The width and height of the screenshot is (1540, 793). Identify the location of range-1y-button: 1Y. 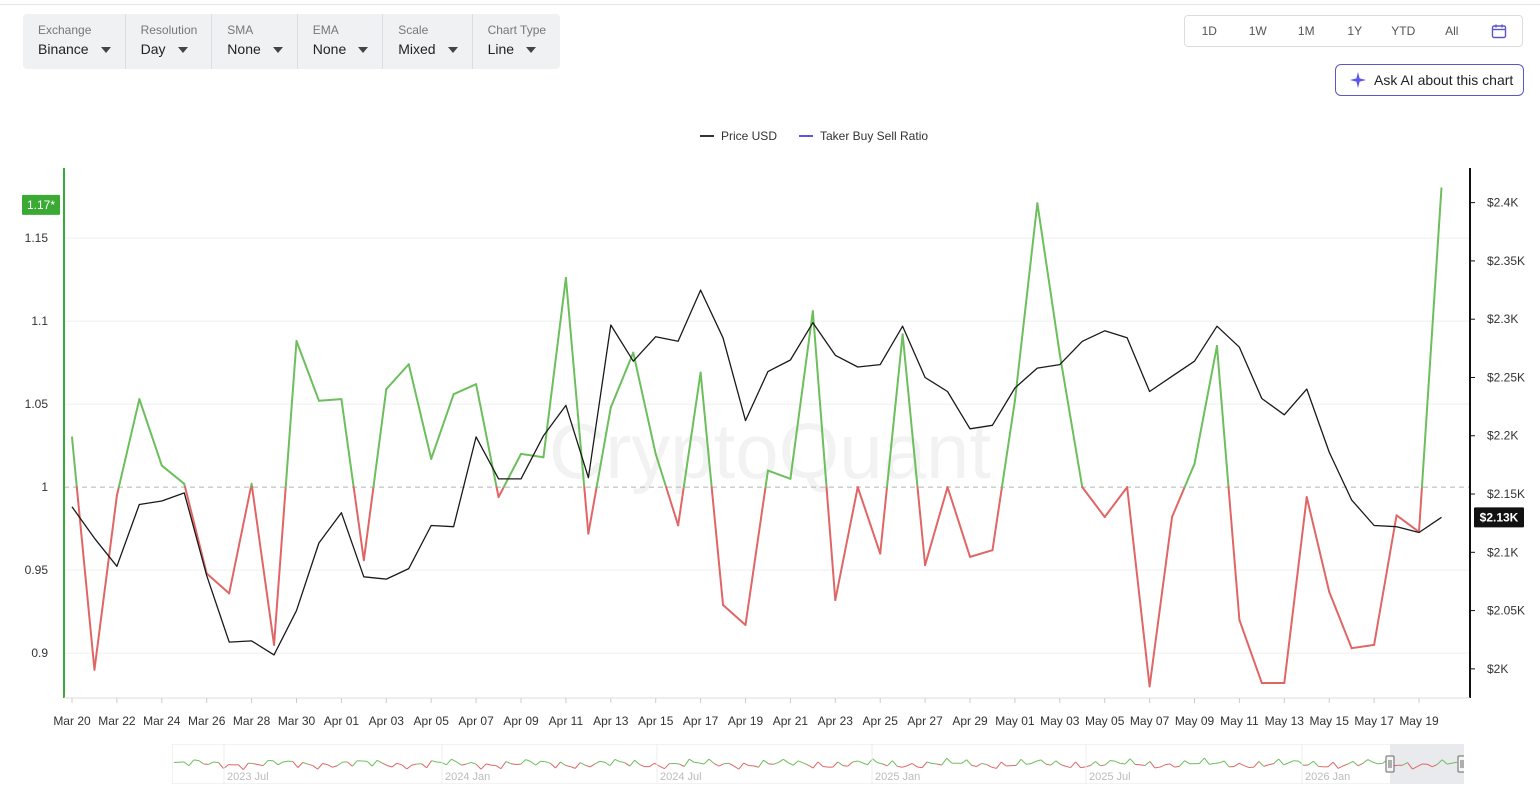
(1355, 31).